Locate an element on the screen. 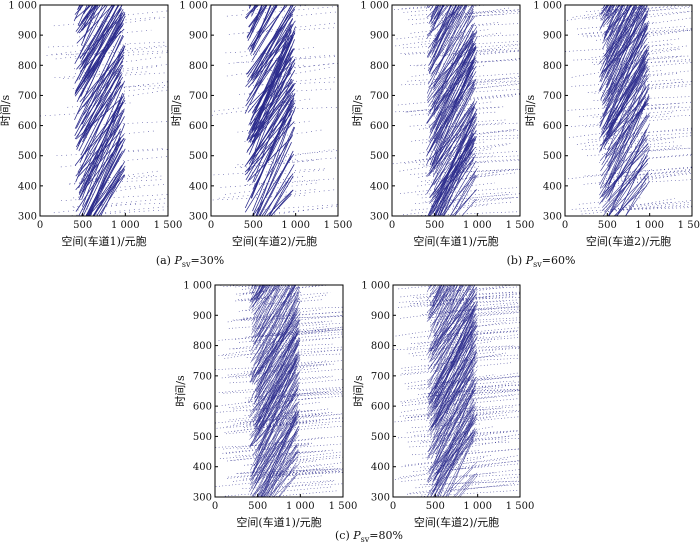 The image size is (700, 544). x-axis-label: 空间(车道1)/元胞 is located at coordinates (278, 522).